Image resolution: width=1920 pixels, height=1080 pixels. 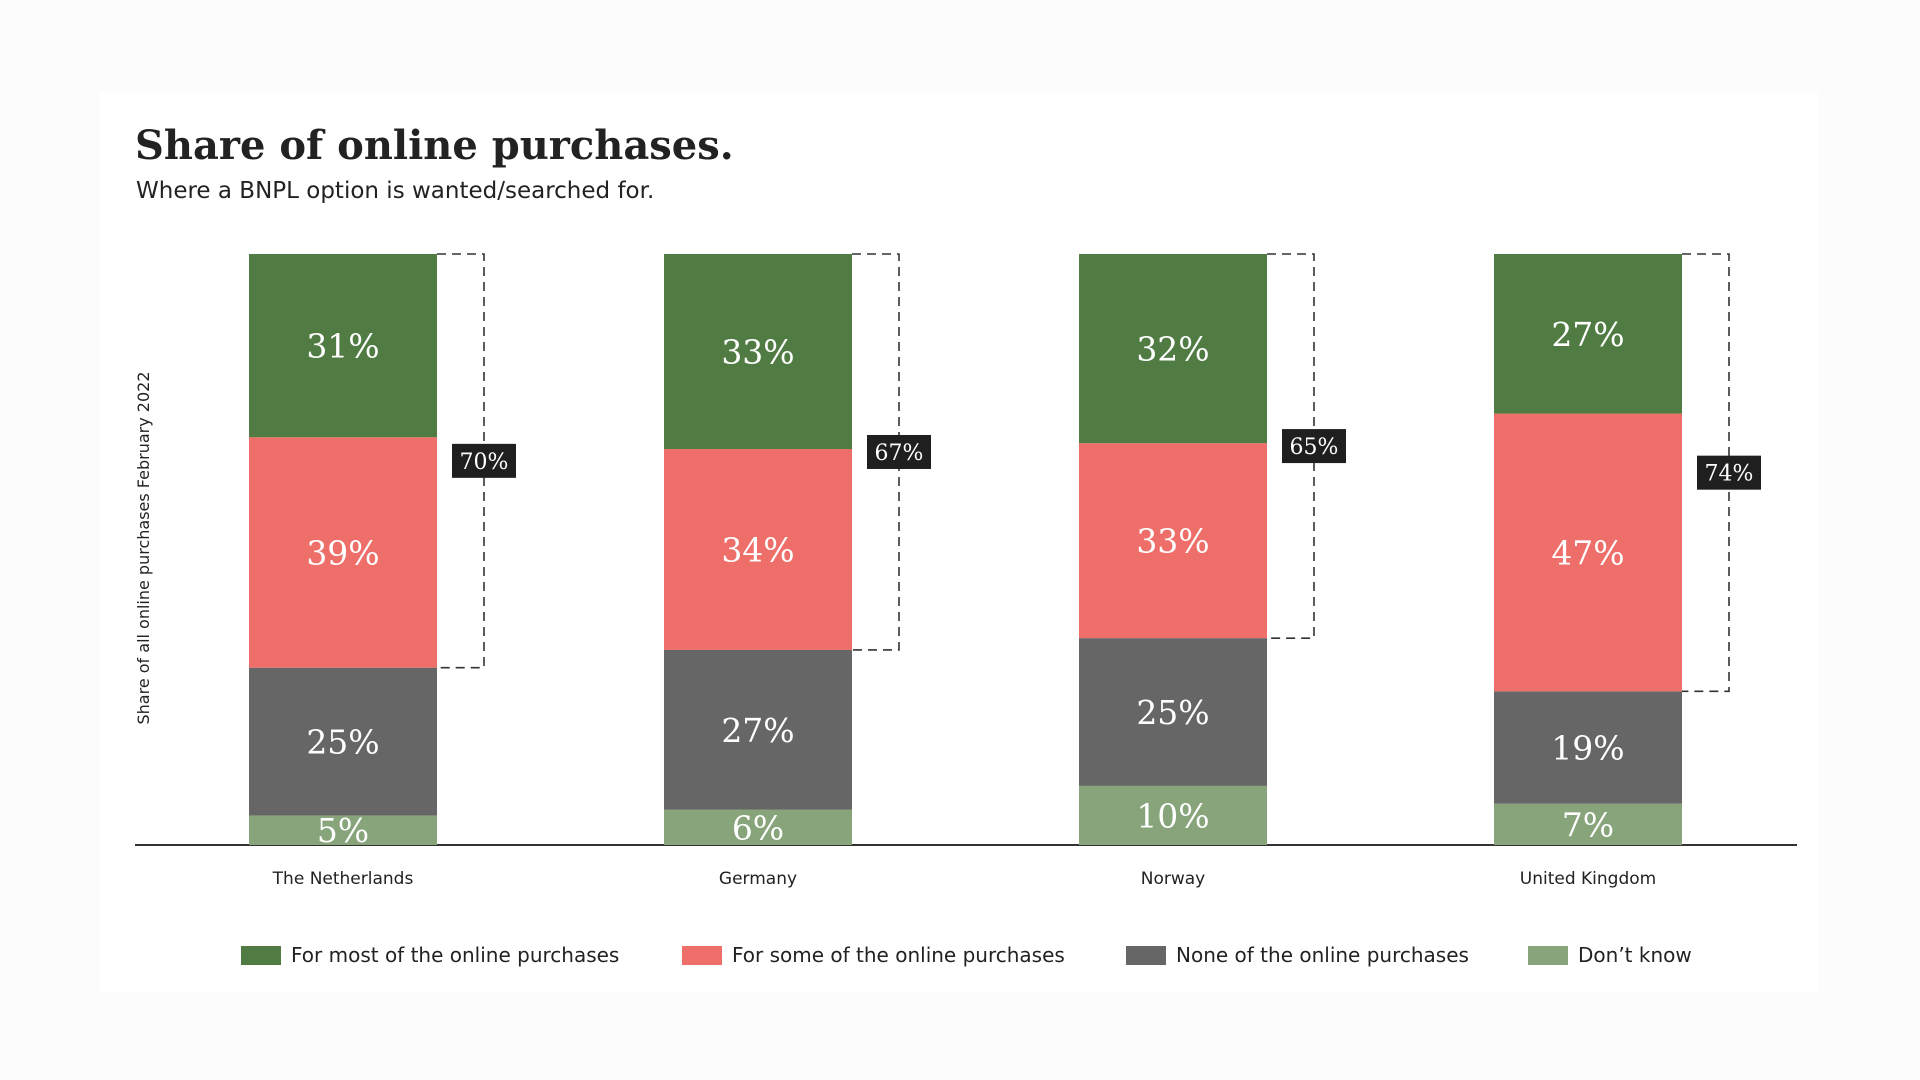 I want to click on legend-label: None of the online purchases, so click(x=1322, y=955).